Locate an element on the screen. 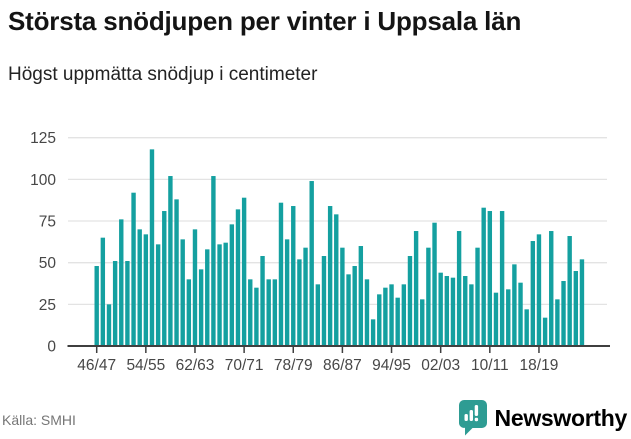 This screenshot has width=631, height=439. source-label: Källa: SMHI is located at coordinates (39, 420).